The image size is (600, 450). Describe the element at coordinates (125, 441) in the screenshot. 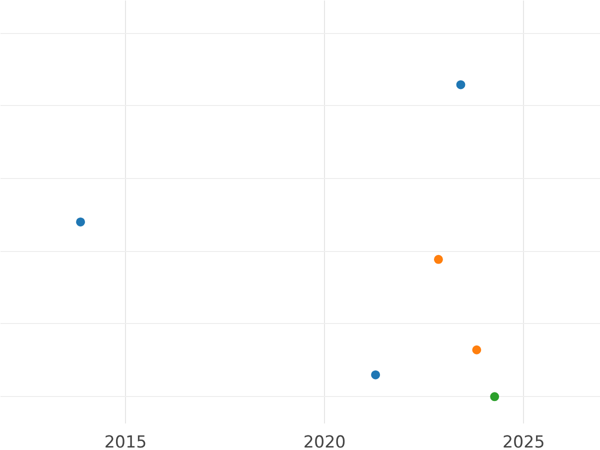

I see `x-tick-label: 2015` at that location.